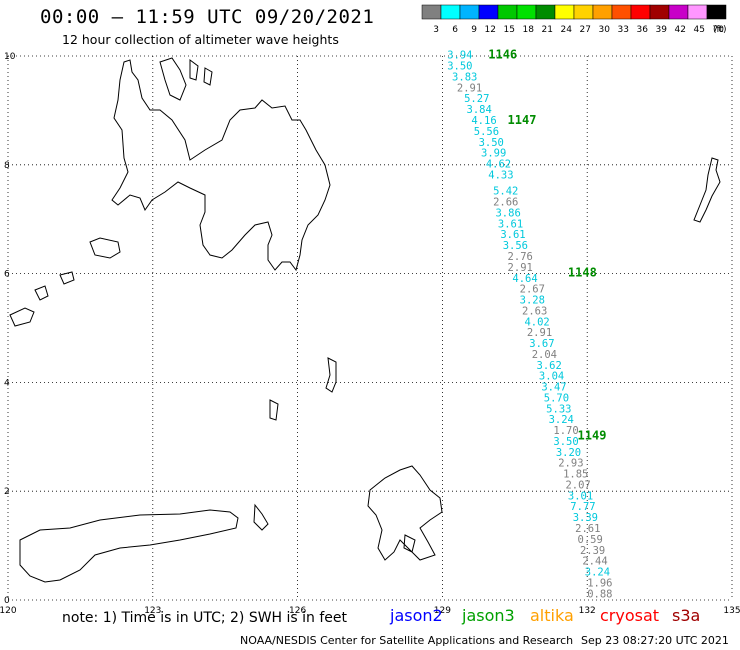 This screenshot has height=650, width=740. Describe the element at coordinates (493, 154) in the screenshot. I see `wave-height-value: 3.99` at that location.